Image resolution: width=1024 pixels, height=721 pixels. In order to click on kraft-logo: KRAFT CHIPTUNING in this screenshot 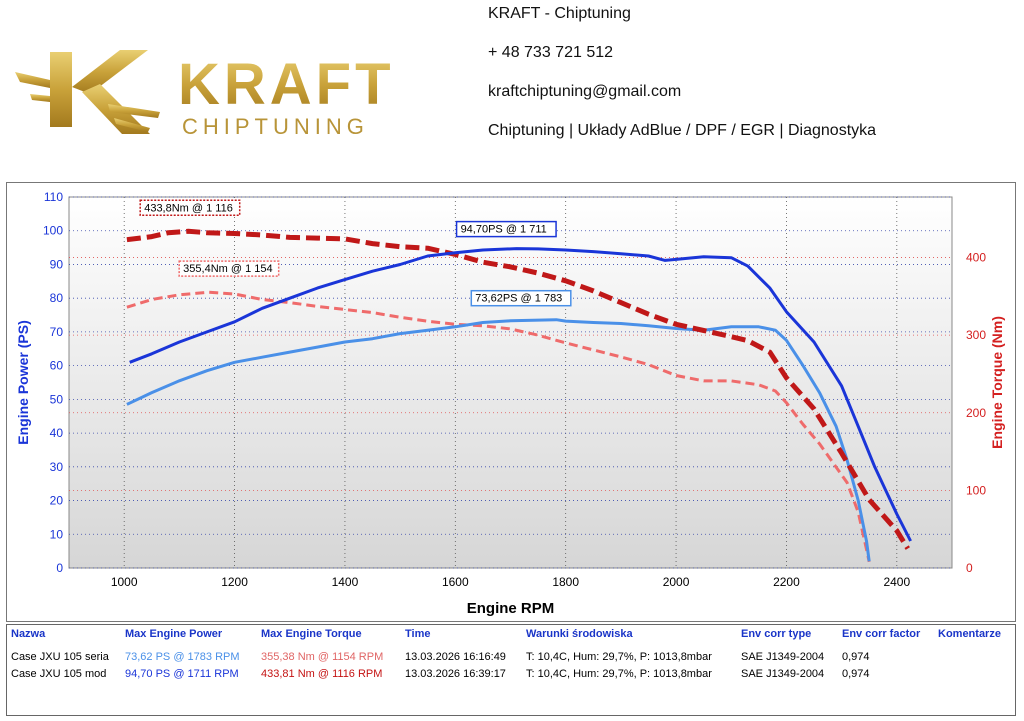, I will do `click(205, 94)`.